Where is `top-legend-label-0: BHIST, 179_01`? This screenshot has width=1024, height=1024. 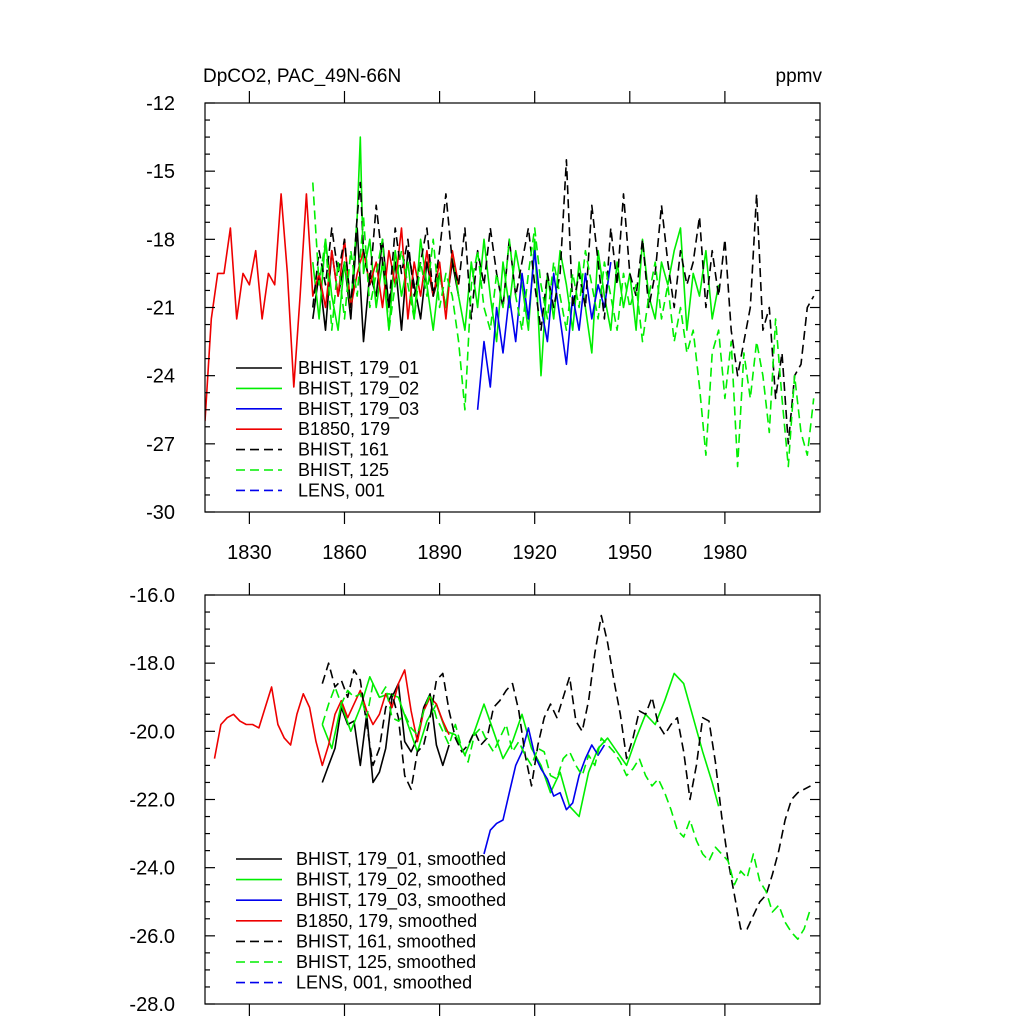 top-legend-label-0: BHIST, 179_01 is located at coordinates (358, 368).